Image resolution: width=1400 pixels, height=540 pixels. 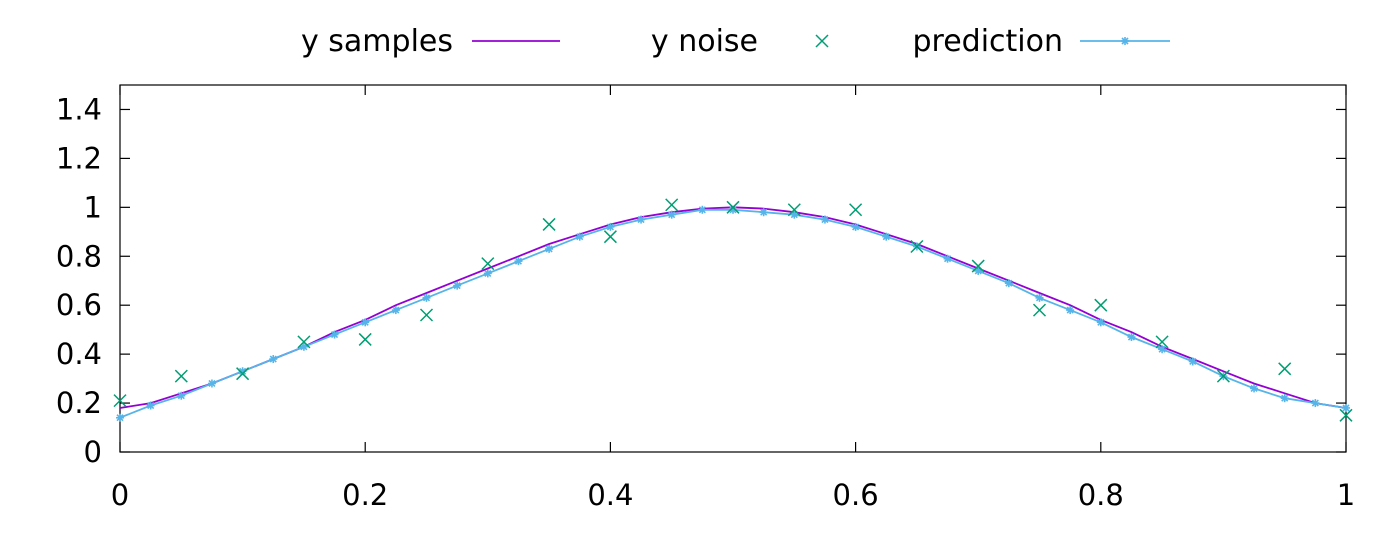 What do you see at coordinates (1125, 41) in the screenshot?
I see `legend-point-sample-stroke-d2` at bounding box center [1125, 41].